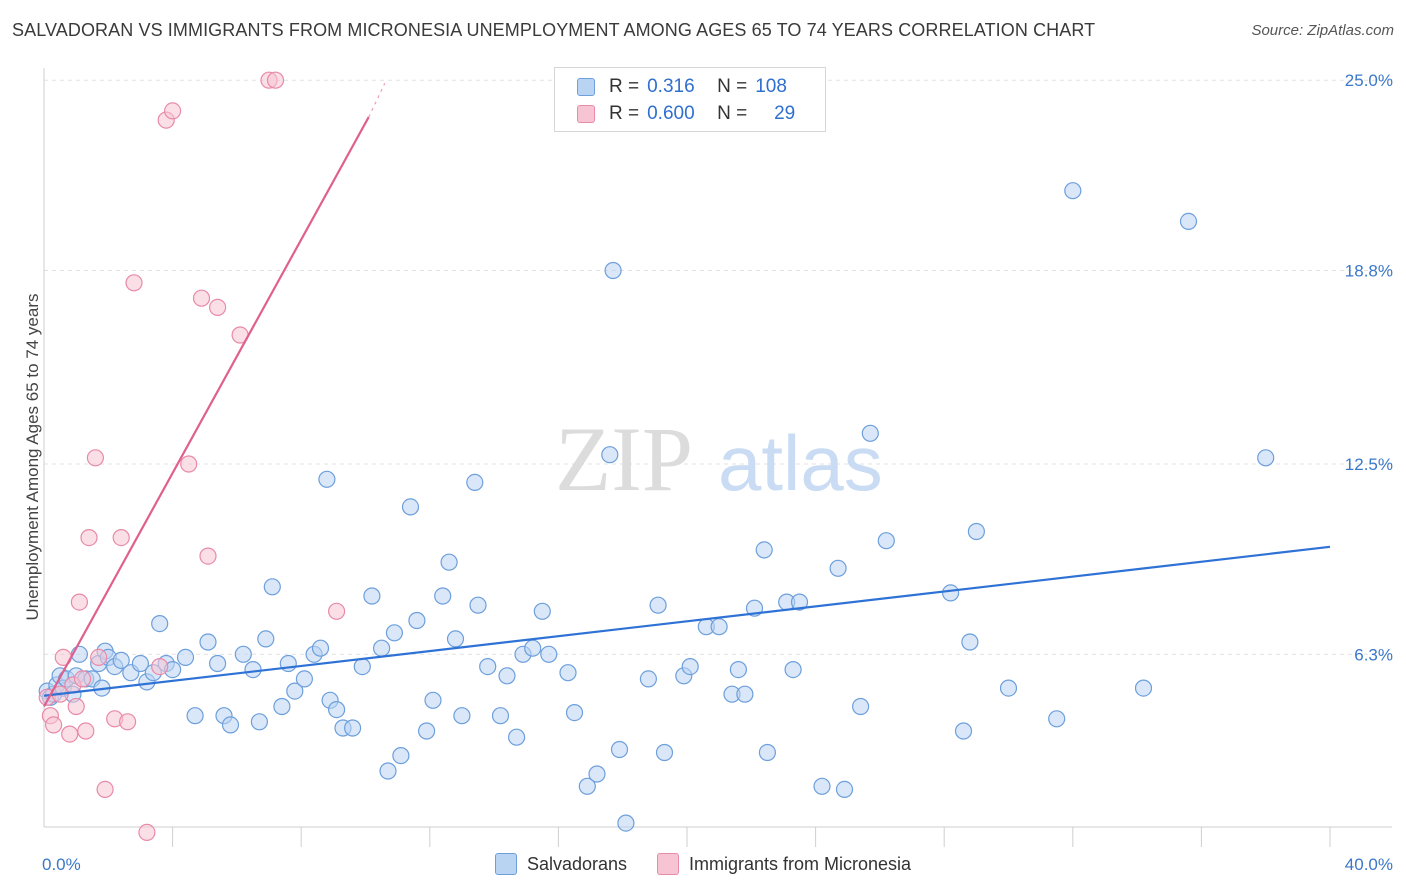  Describe the element at coordinates (671, 113) in the screenshot. I see `legend-r-value: 0.600` at that location.